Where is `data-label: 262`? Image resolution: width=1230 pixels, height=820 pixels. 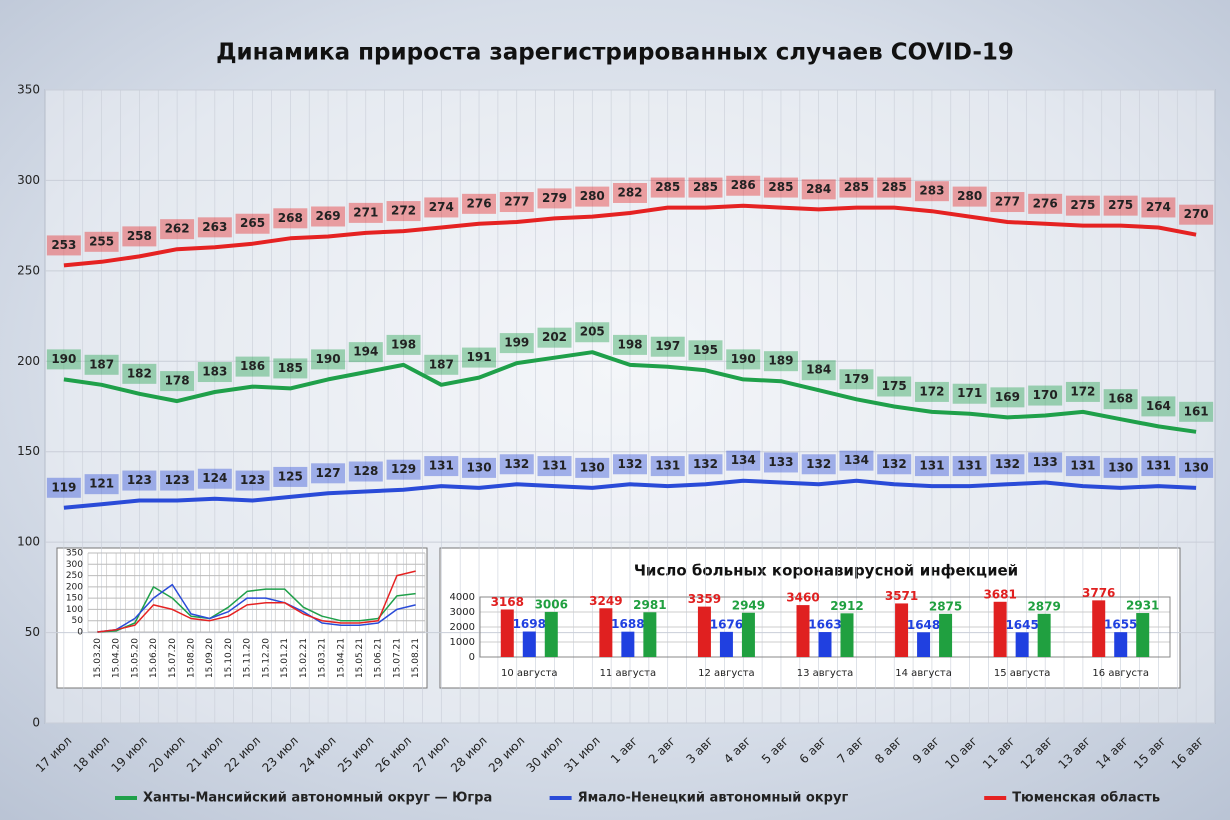
data-label: 262 is located at coordinates (177, 229).